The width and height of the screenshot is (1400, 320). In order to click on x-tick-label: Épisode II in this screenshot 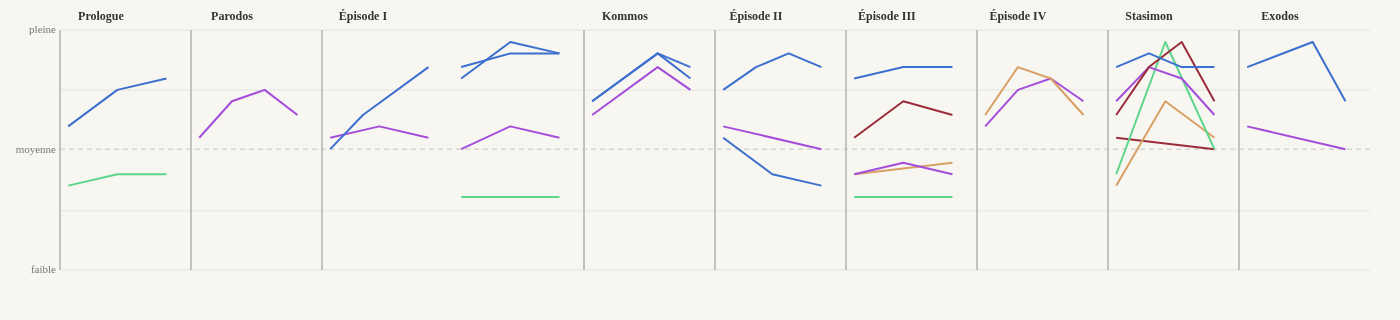, I will do `click(756, 15)`.